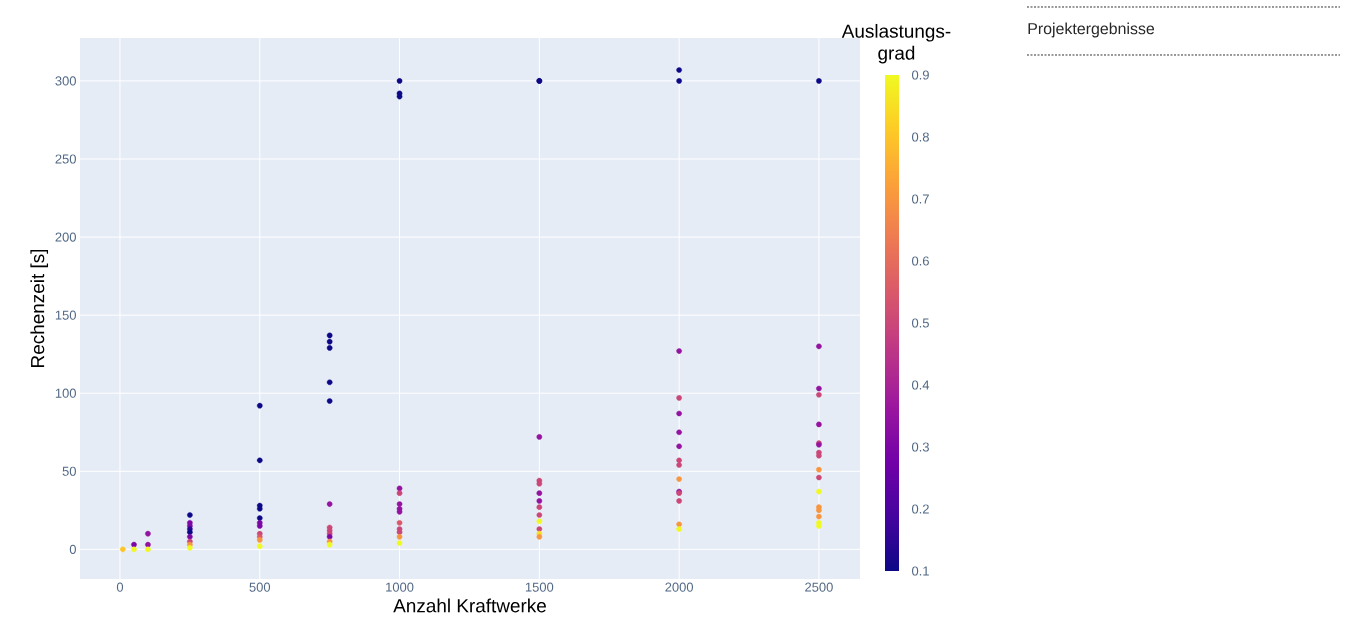  I want to click on y-tick-label: 100, so click(65, 393).